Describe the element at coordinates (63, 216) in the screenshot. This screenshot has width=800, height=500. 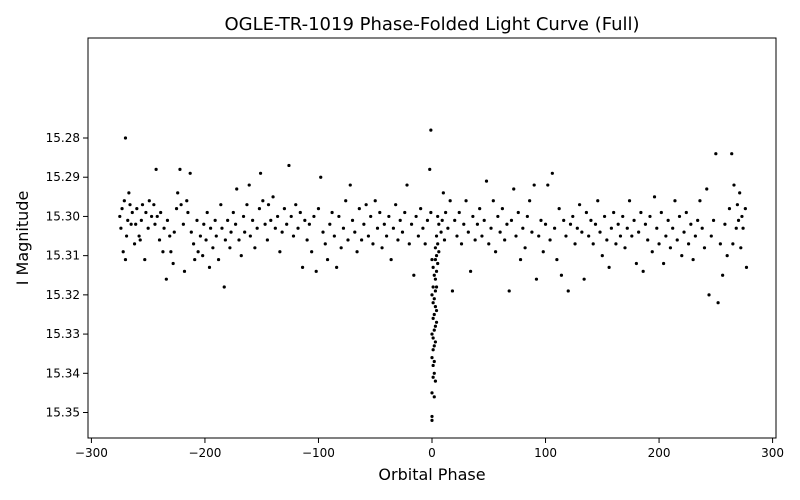
I see `y-tick-label: 15.30` at that location.